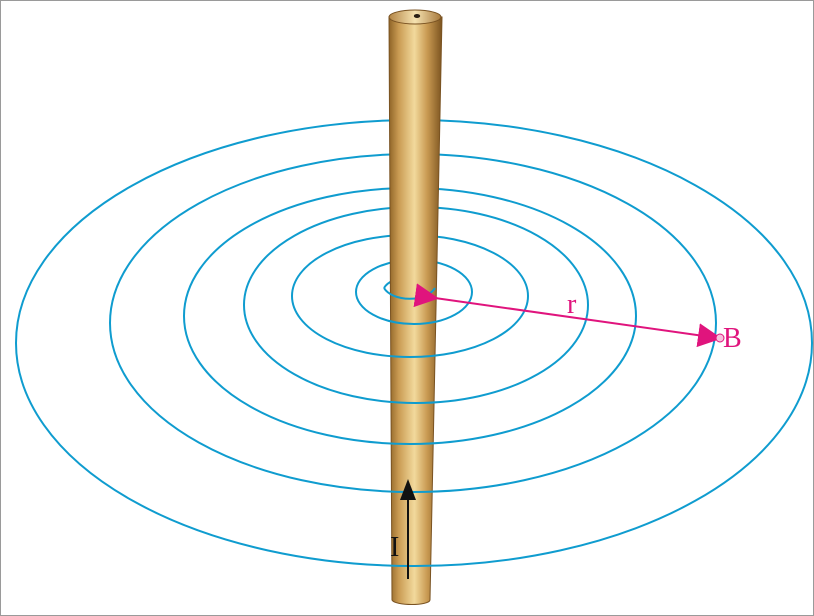 The height and width of the screenshot is (616, 814). I want to click on radius-label: r, so click(572, 304).